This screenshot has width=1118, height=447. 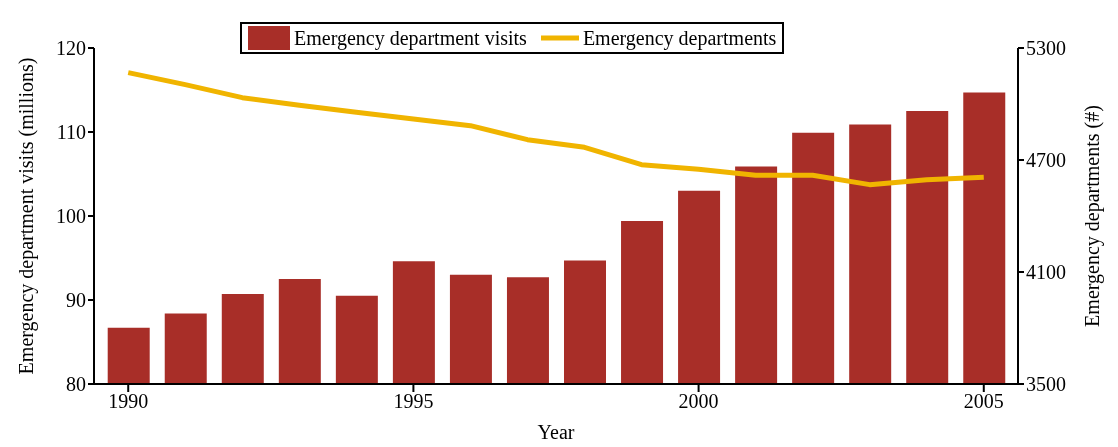 I want to click on y-tick-label: 90, so click(x=76, y=300).